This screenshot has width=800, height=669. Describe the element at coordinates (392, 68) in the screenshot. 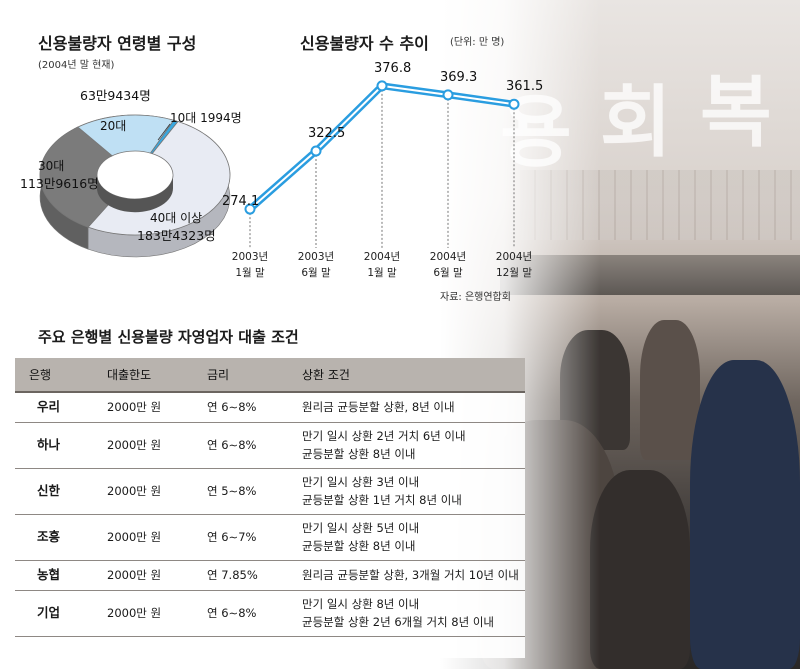

I see `data-label: 376.8` at that location.